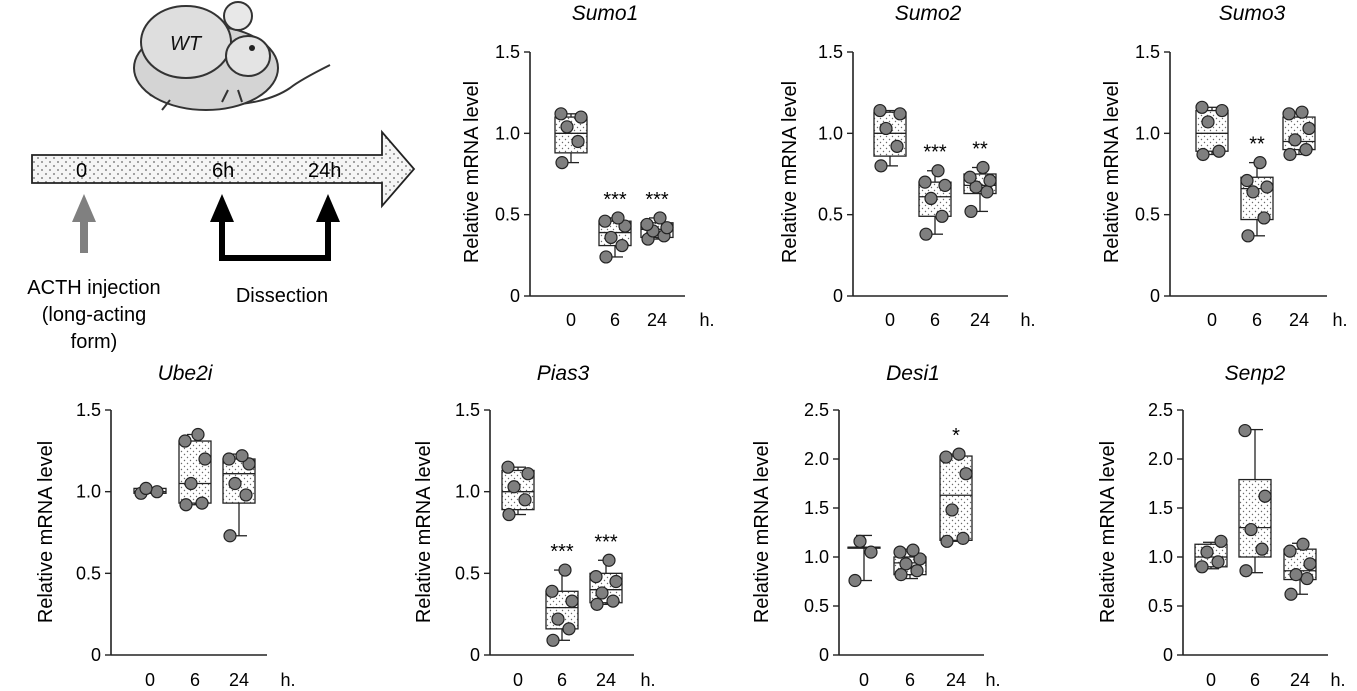  Describe the element at coordinates (615, 320) in the screenshot. I see `x-tick-label: 6` at that location.